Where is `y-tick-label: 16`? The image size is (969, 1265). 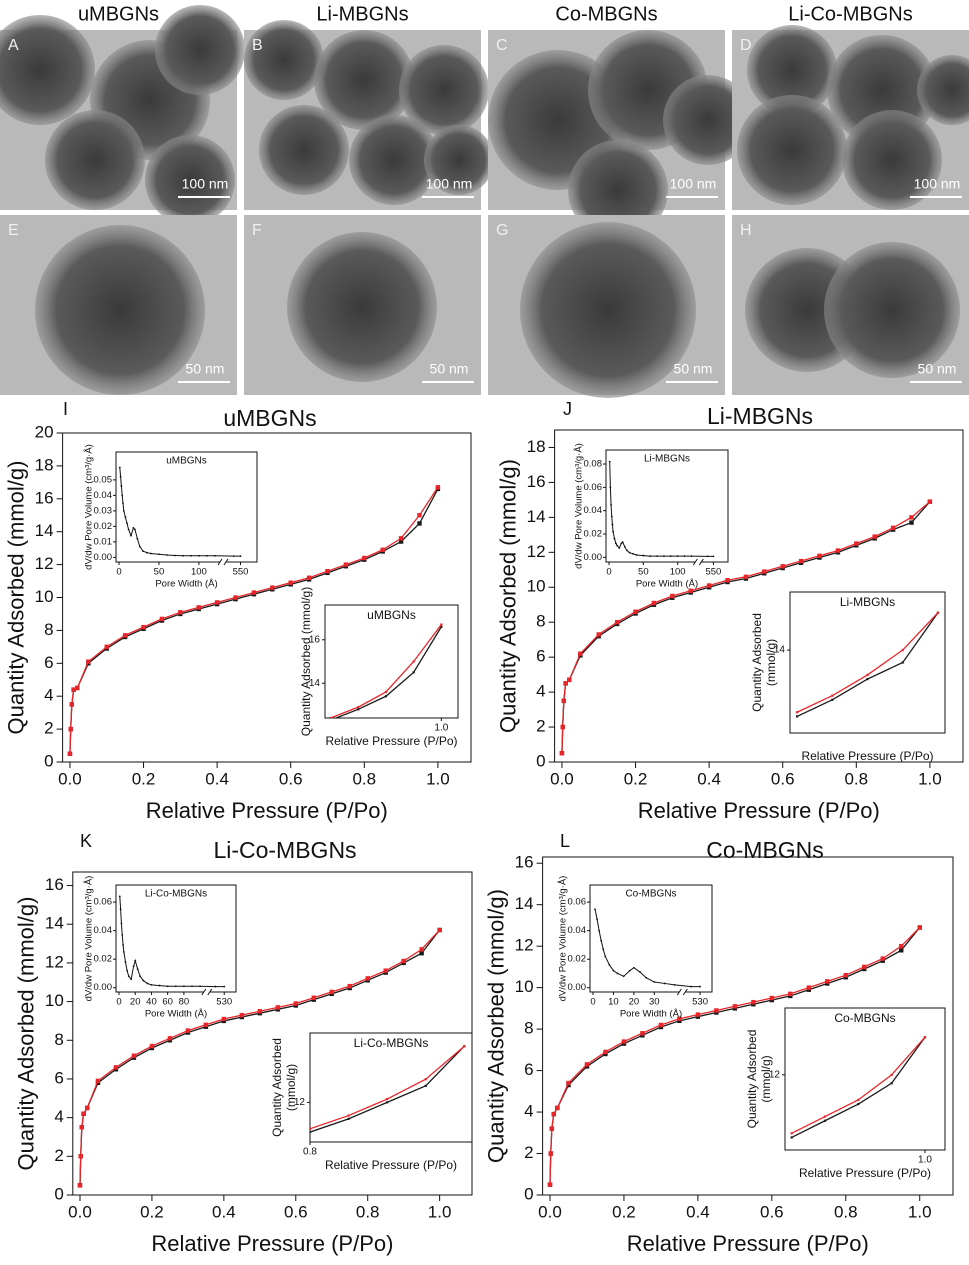 y-tick-label: 16 is located at coordinates (524, 862).